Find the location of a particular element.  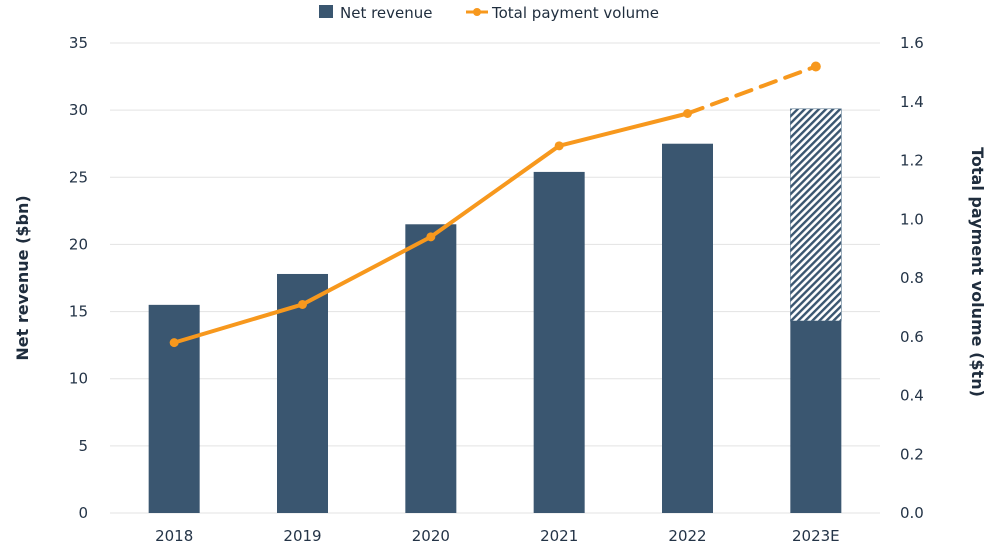

right-tick-label: 0.0 is located at coordinates (912, 513).